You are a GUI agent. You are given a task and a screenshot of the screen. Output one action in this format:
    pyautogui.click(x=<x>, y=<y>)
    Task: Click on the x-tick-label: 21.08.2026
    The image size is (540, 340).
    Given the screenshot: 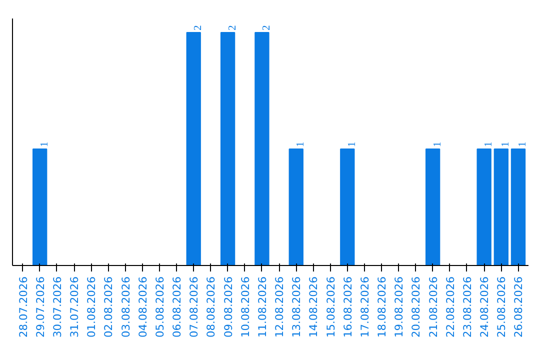 What is the action you would take?
    pyautogui.click(x=433, y=307)
    